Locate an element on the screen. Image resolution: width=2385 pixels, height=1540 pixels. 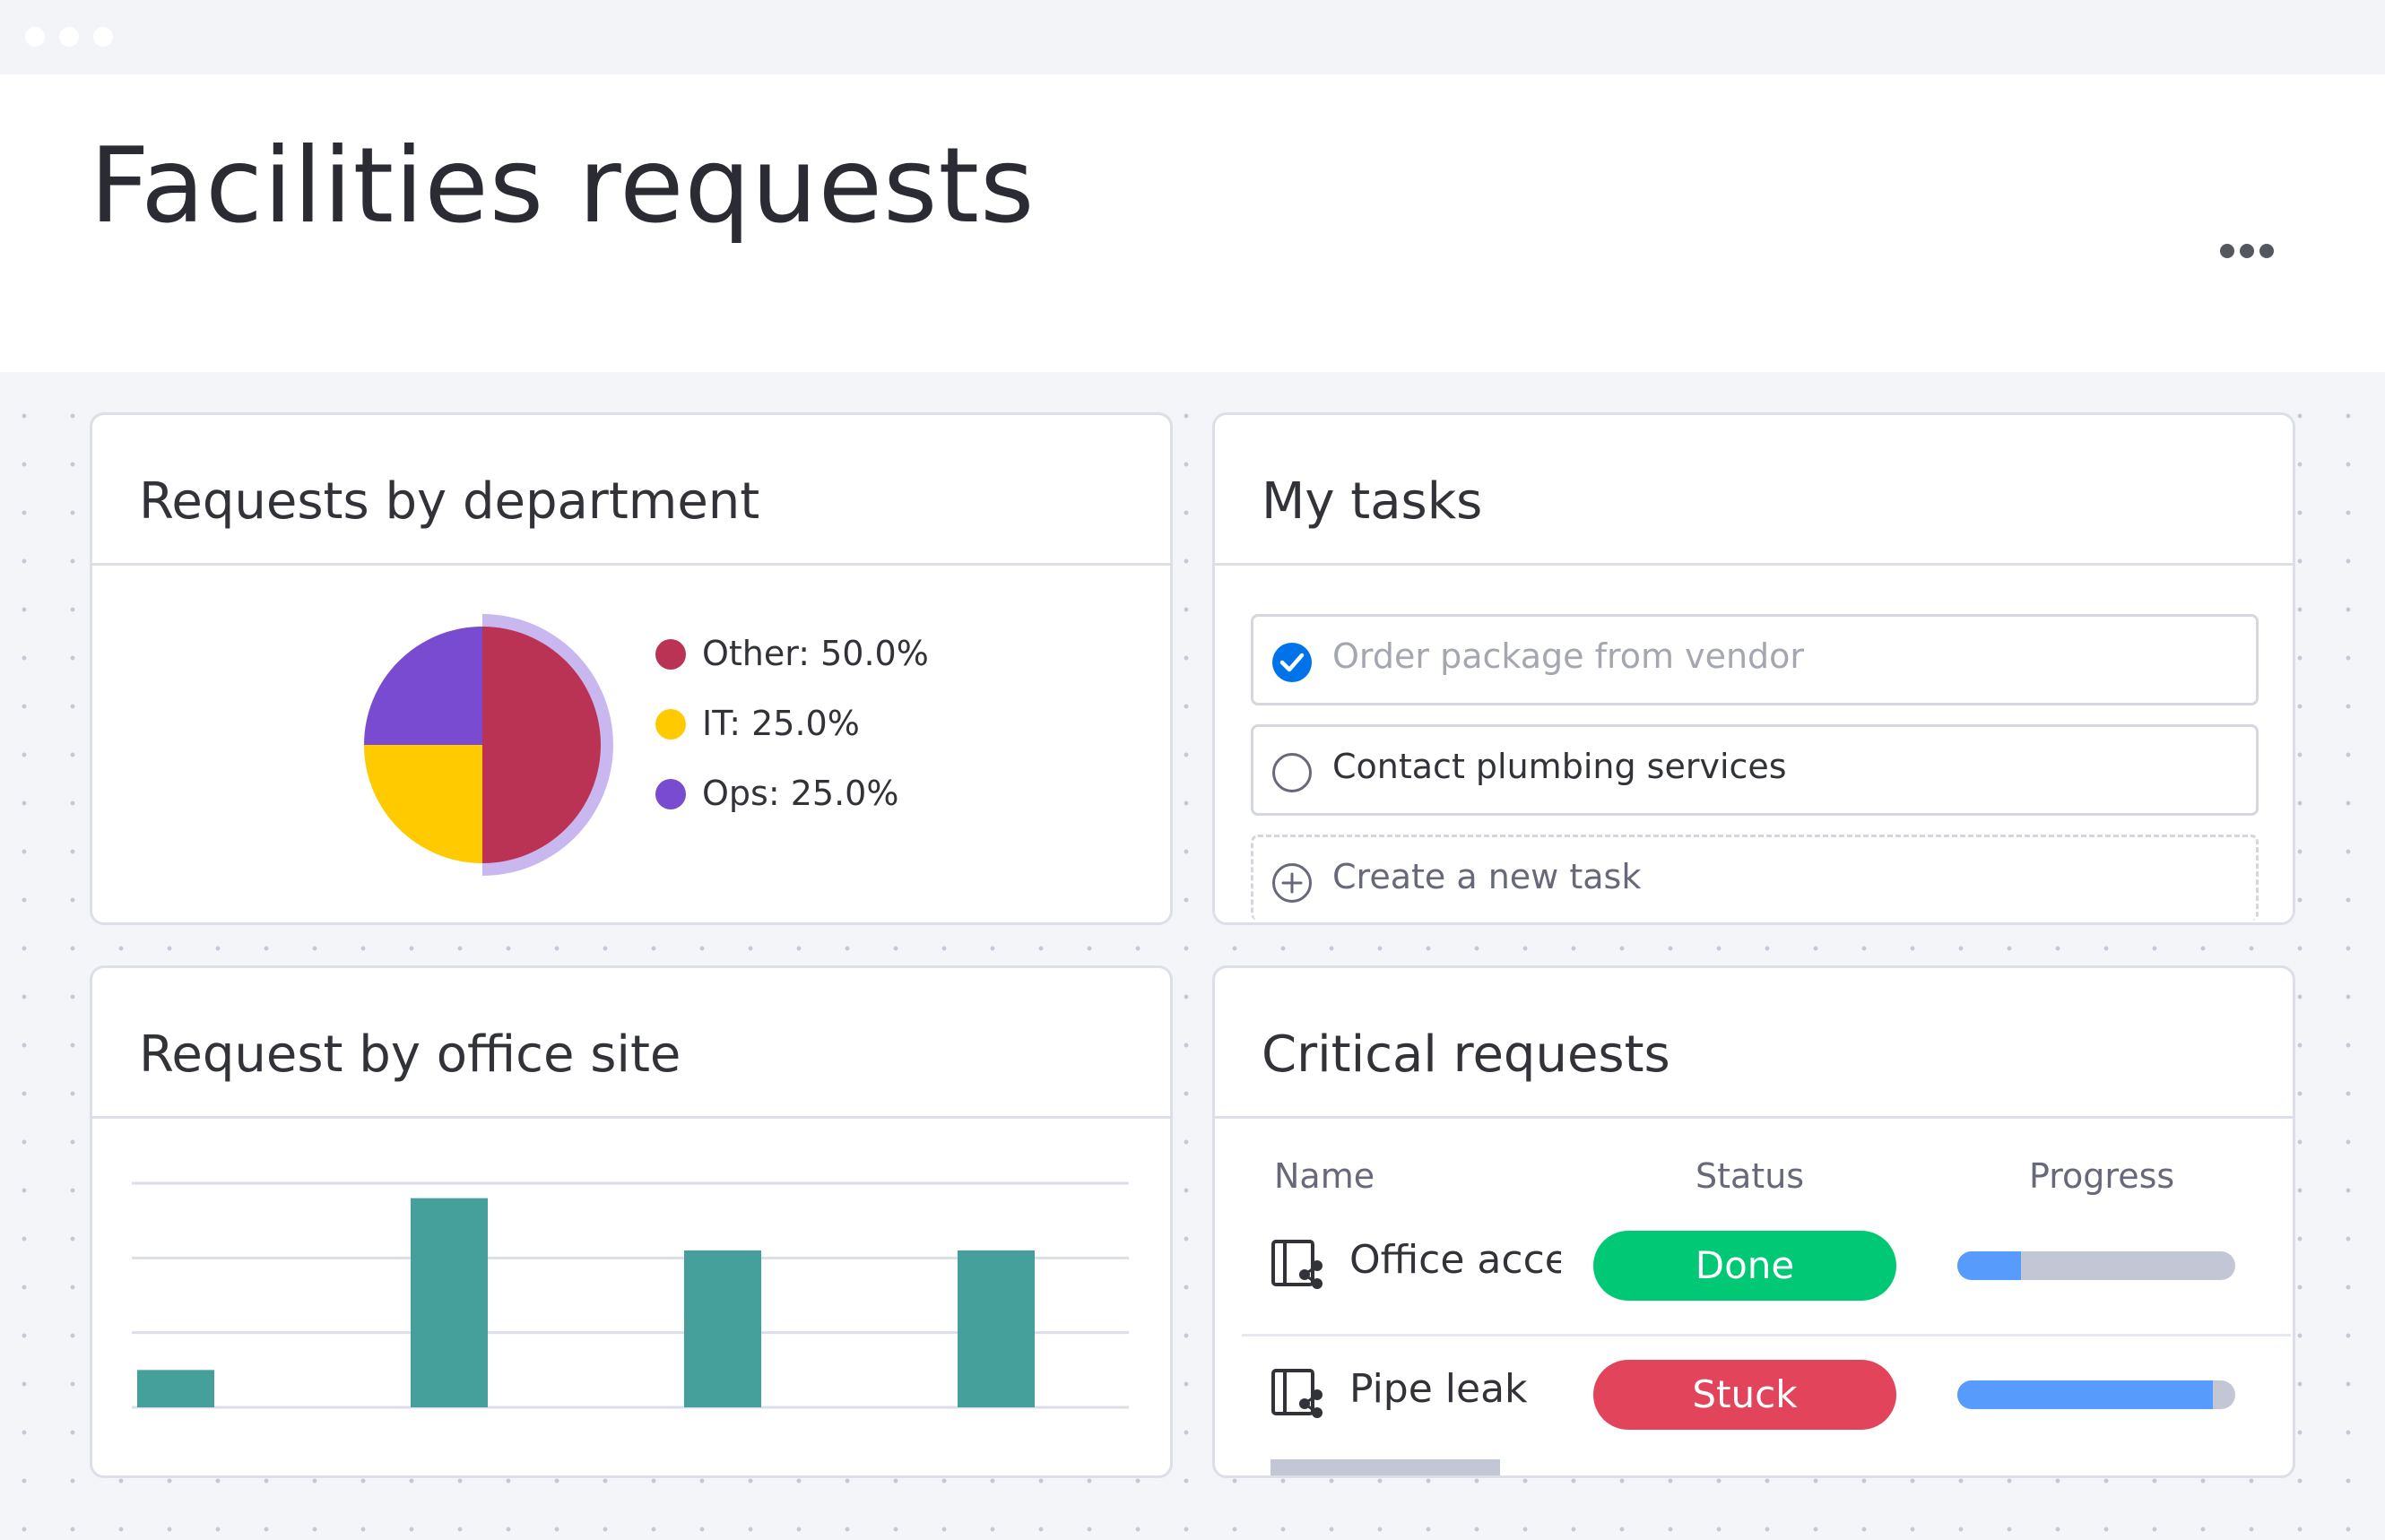
legend-item-it: IT: 25.0% is located at coordinates (792, 733).